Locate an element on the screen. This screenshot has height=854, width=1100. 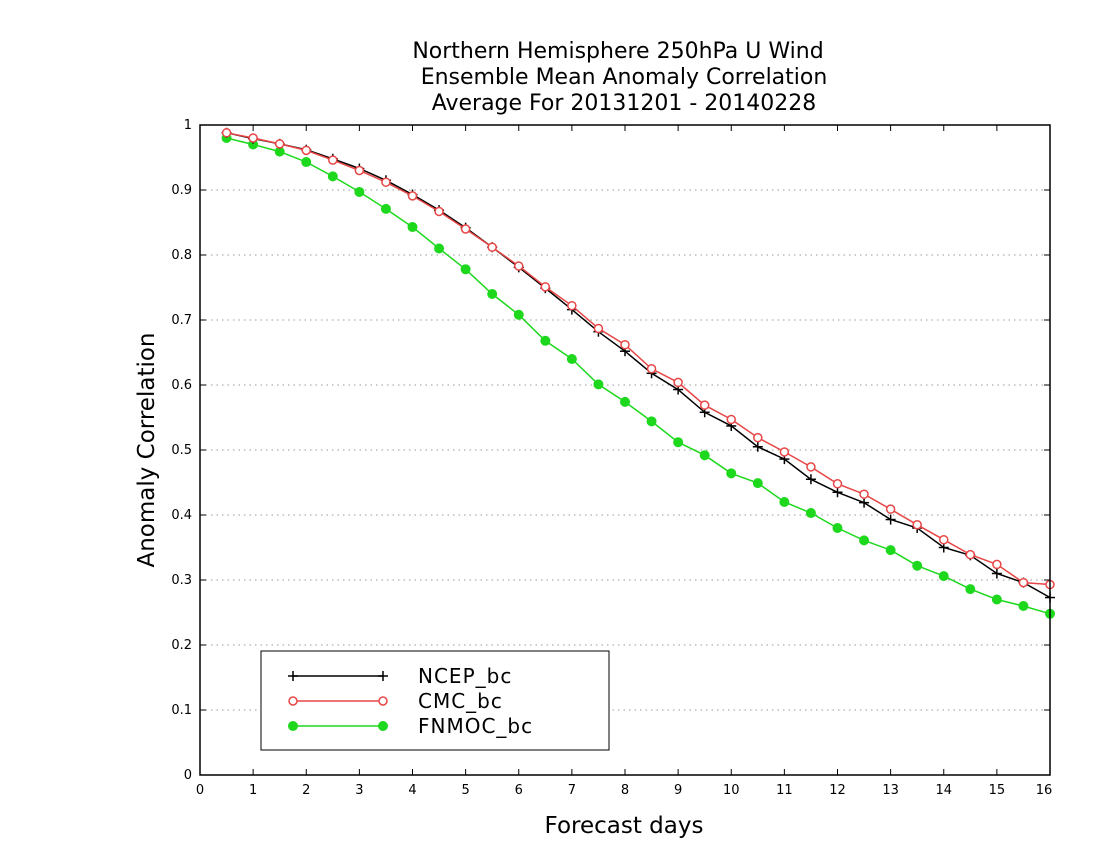
x-tick-label: 0 is located at coordinates (200, 790).